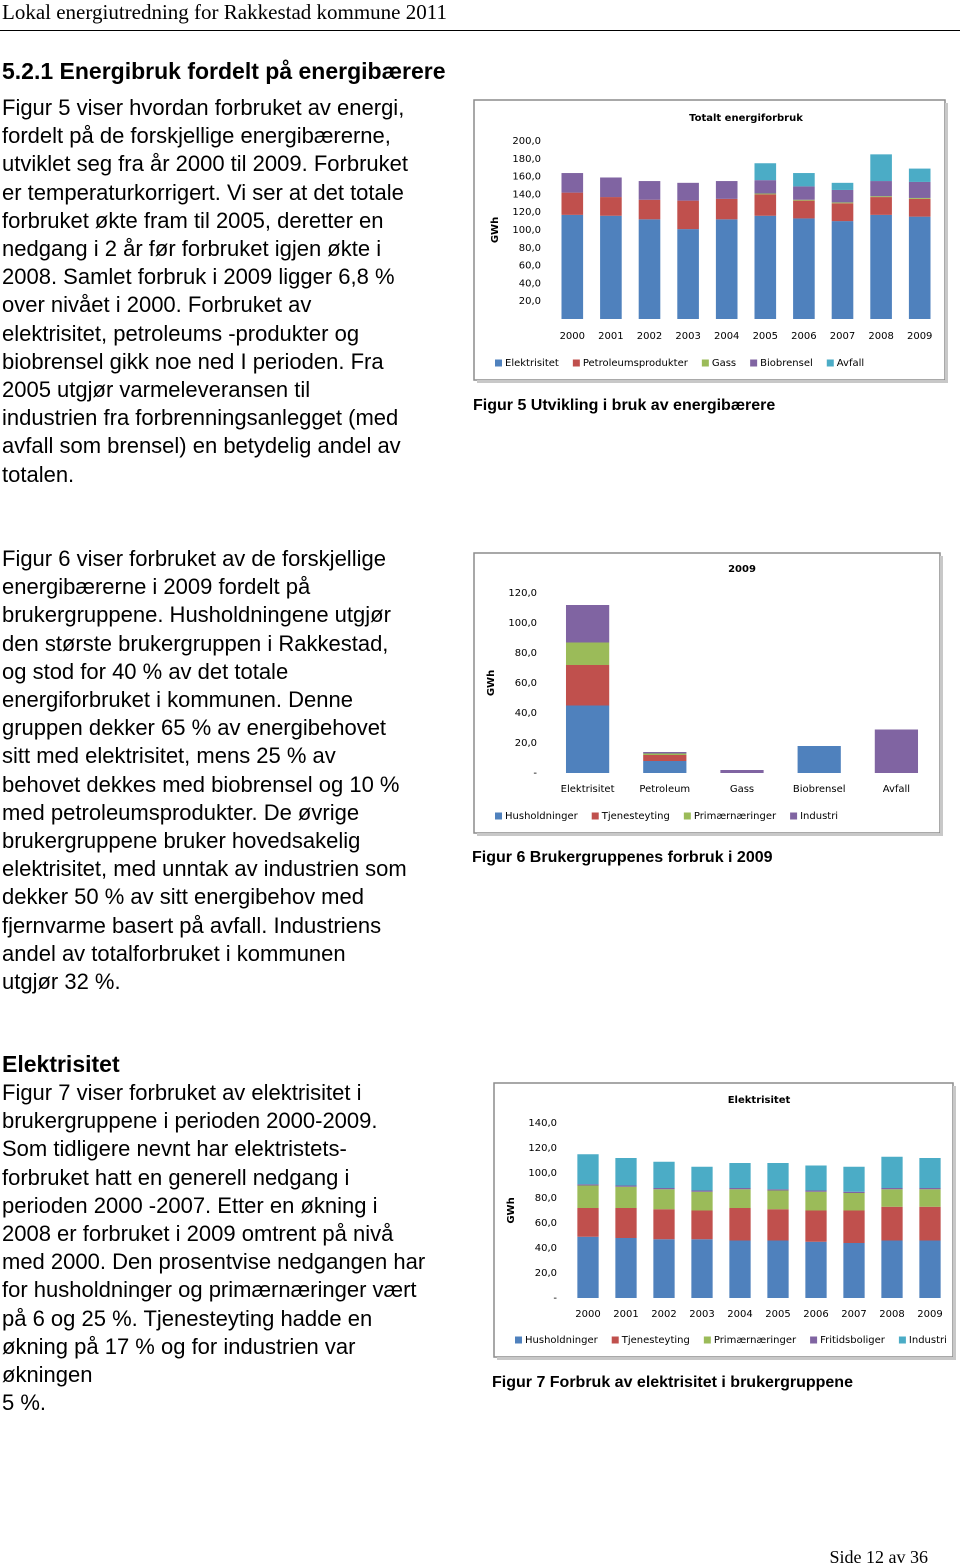  Describe the element at coordinates (224, 71) in the screenshot. I see `section-heading: 5.2.1 Energibruk fordelt på energibærere` at that location.